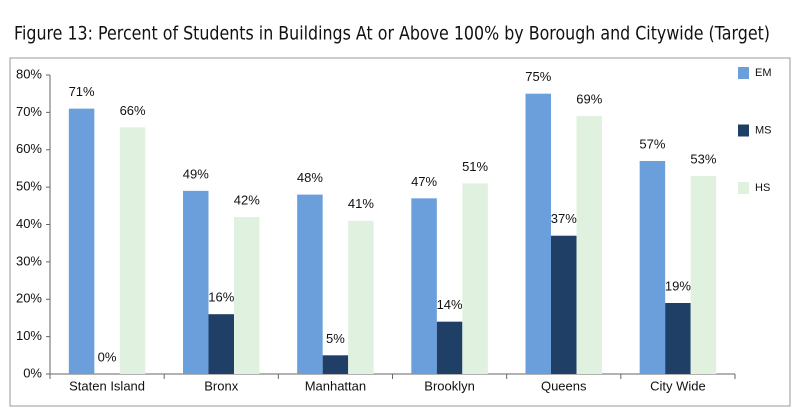  Describe the element at coordinates (703, 158) in the screenshot. I see `data-label: 53%` at that location.